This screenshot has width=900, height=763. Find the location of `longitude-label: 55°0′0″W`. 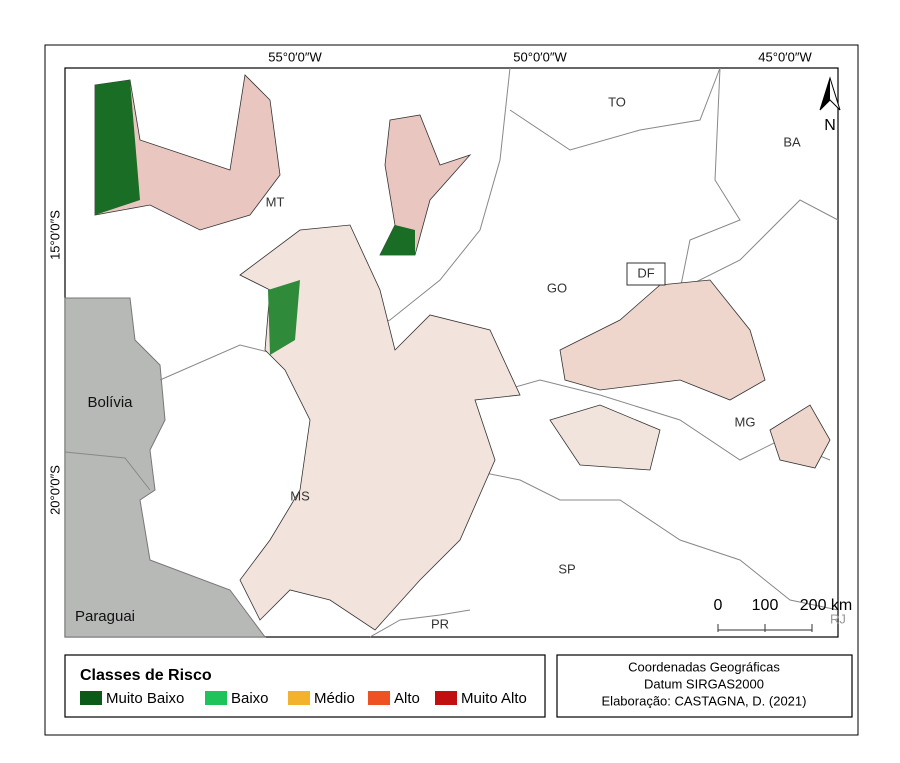

longitude-label: 55°0′0″W is located at coordinates (295, 56).